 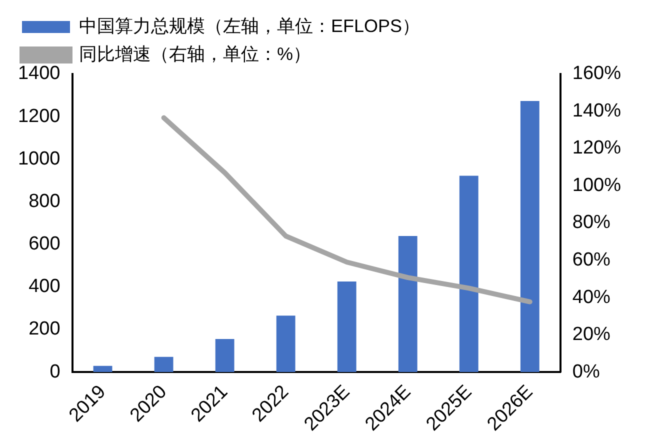 What do you see at coordinates (591, 260) in the screenshot?
I see `y2-tick-label: 60%` at bounding box center [591, 260].